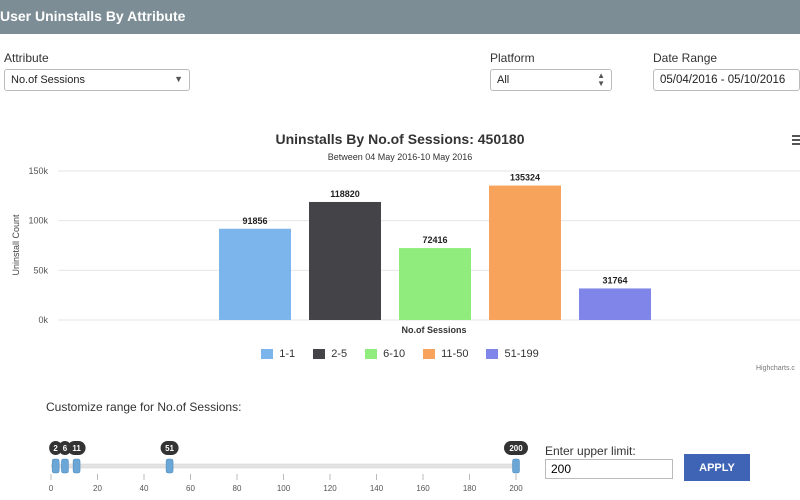  I want to click on slider-tick-label: 0, so click(51, 488).